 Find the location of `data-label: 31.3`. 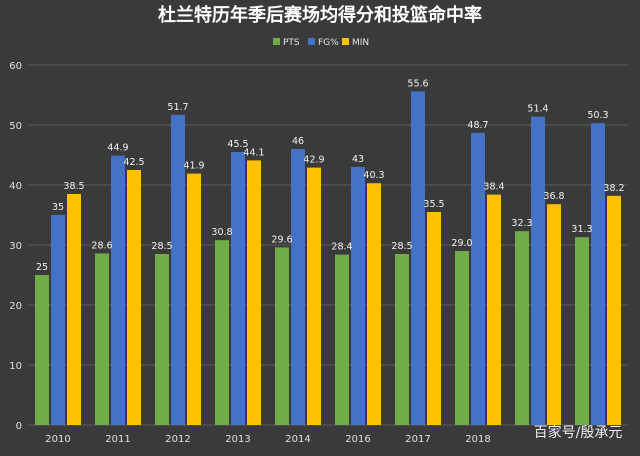

data-label: 31.3 is located at coordinates (581, 229).